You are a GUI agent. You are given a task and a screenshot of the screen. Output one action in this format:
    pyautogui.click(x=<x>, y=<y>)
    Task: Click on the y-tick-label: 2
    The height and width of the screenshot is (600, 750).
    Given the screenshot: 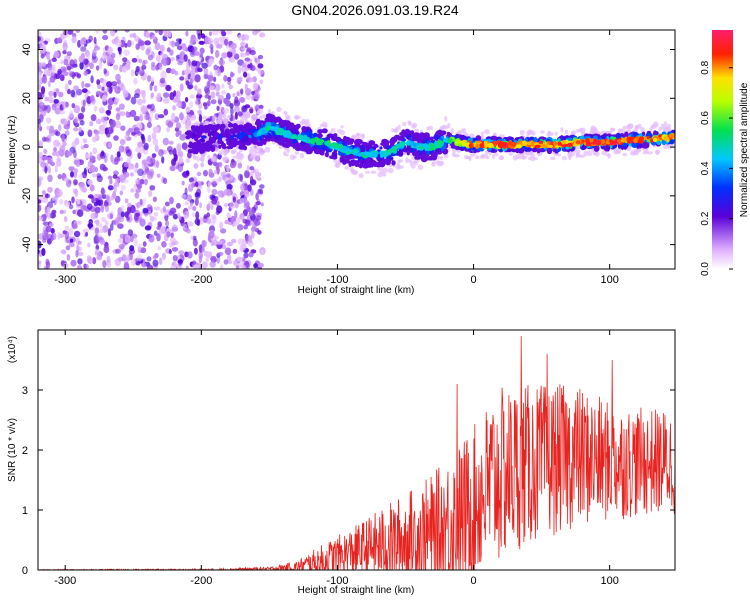 What is the action you would take?
    pyautogui.click(x=25, y=451)
    